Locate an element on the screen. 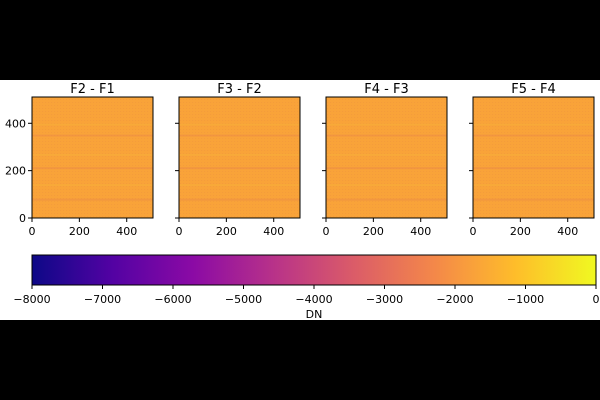 The image size is (600, 400). panel-2: F3 - F2 0 200 400 is located at coordinates (238, 160).